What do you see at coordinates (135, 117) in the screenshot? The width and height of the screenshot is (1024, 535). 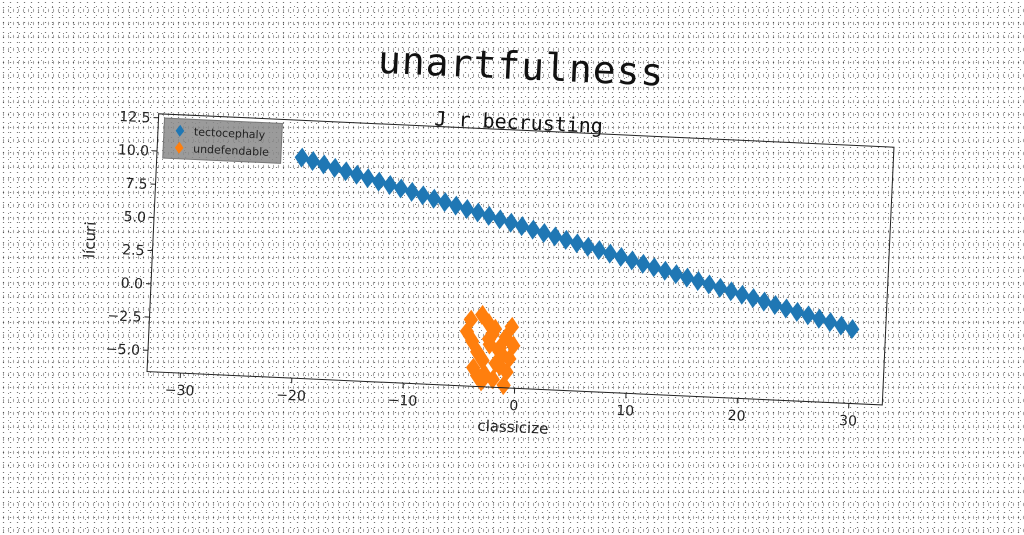 I see `y-tick-label: 12.5` at bounding box center [135, 117].